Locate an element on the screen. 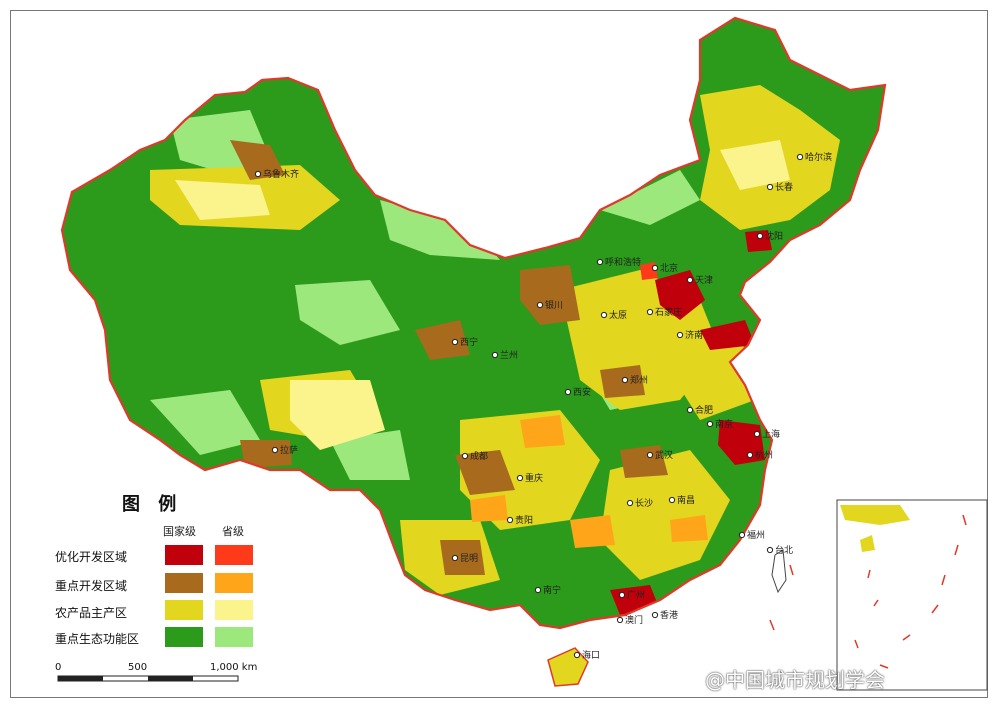 This screenshot has width=1000, height=706. south-china-sea-inset is located at coordinates (912, 595).